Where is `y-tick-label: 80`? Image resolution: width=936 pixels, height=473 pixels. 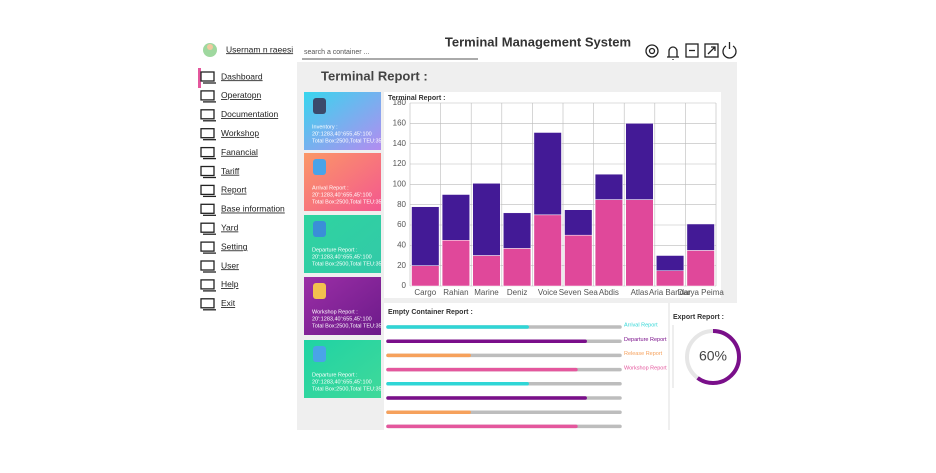
y-tick-label: 80 is located at coordinates (401, 204).